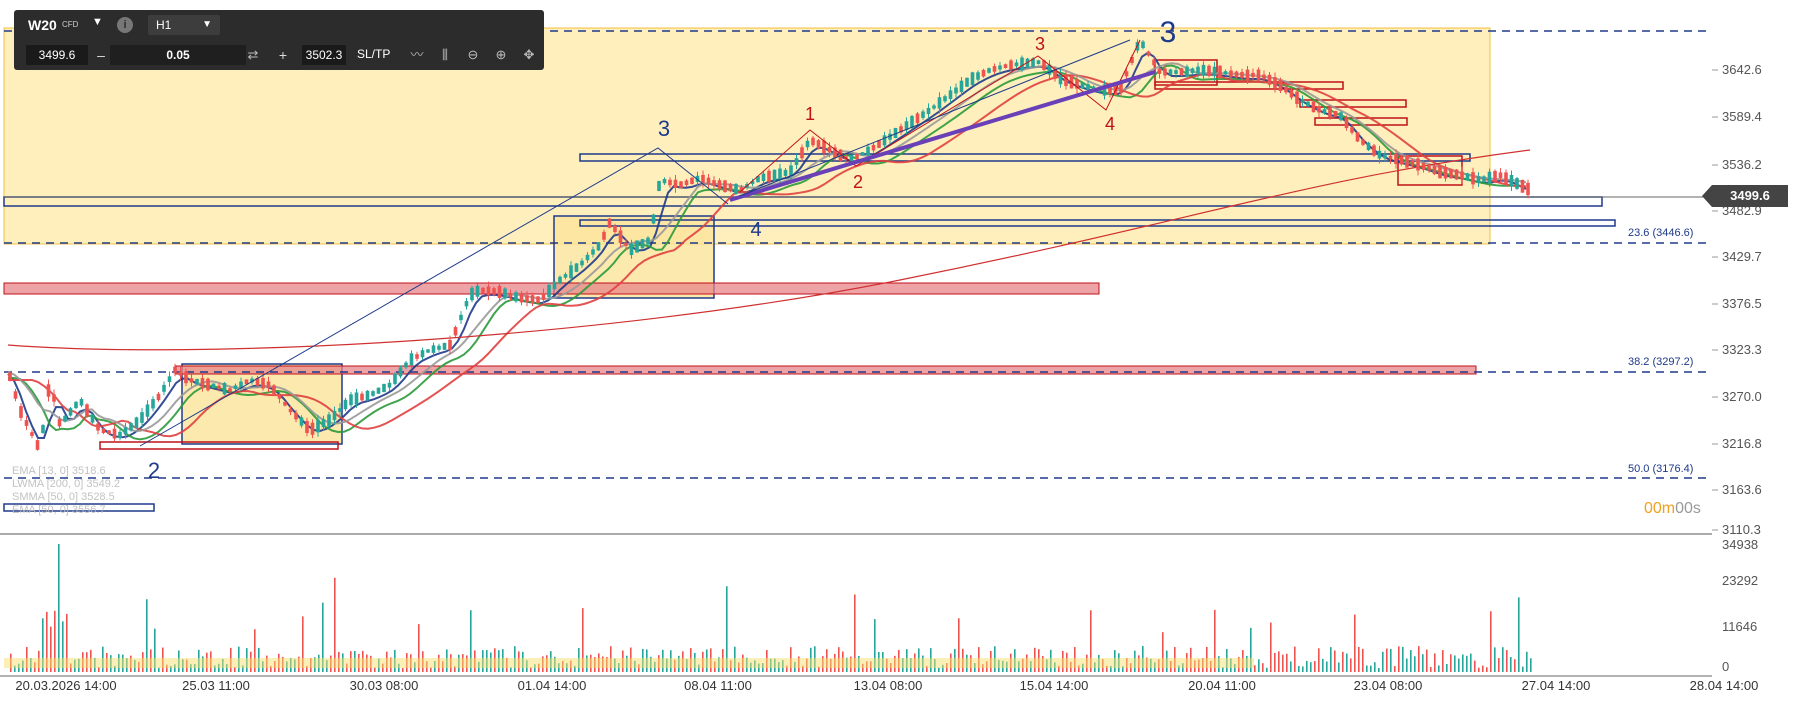  Describe the element at coordinates (125, 25) in the screenshot. I see `info-icon: i` at that location.